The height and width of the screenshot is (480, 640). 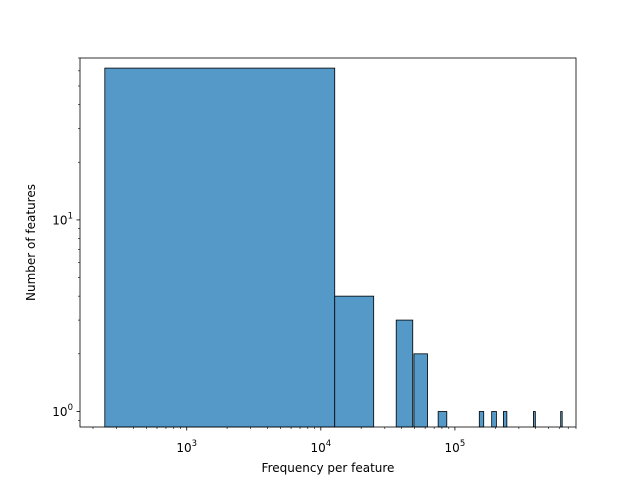 I want to click on x-axis-label: Frequency per feature, so click(x=328, y=468).